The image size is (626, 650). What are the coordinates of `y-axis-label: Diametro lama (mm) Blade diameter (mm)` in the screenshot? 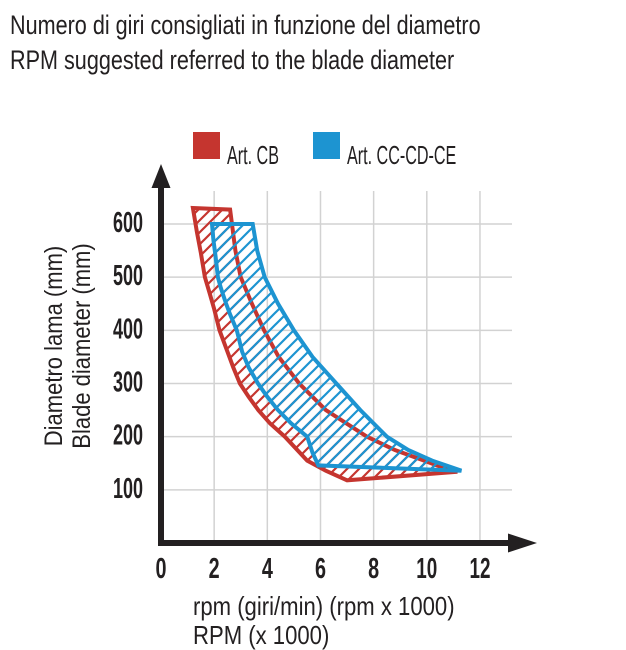 It's located at (68, 346).